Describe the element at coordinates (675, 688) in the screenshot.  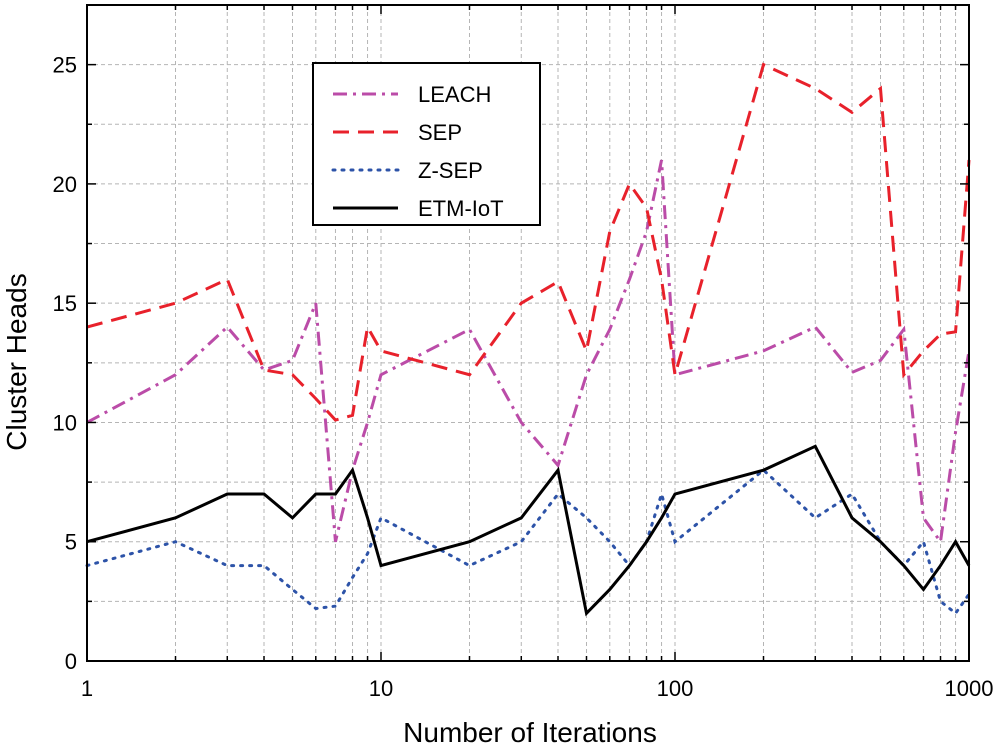
I see `x-tick-label: 100` at that location.